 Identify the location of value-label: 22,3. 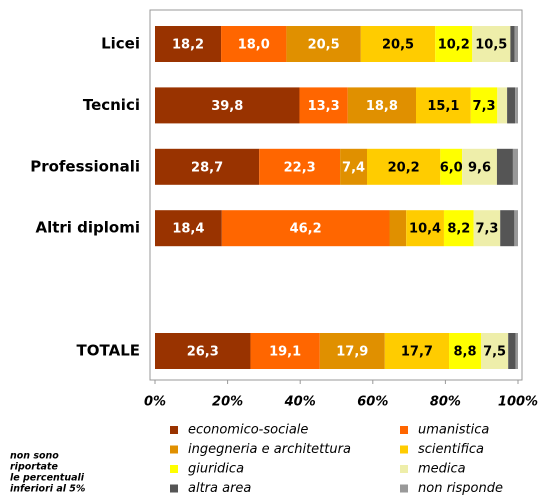
(300, 167).